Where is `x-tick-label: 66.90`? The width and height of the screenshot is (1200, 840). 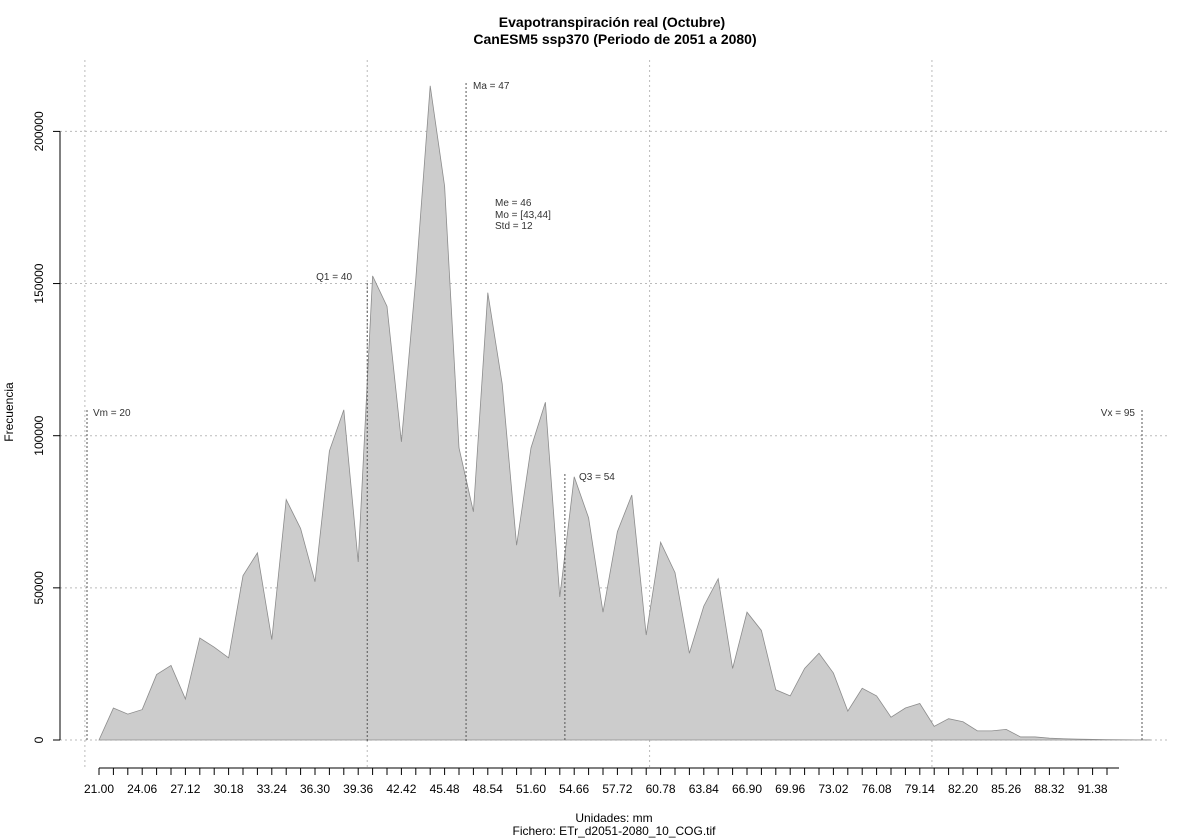
x-tick-label: 66.90 is located at coordinates (747, 789).